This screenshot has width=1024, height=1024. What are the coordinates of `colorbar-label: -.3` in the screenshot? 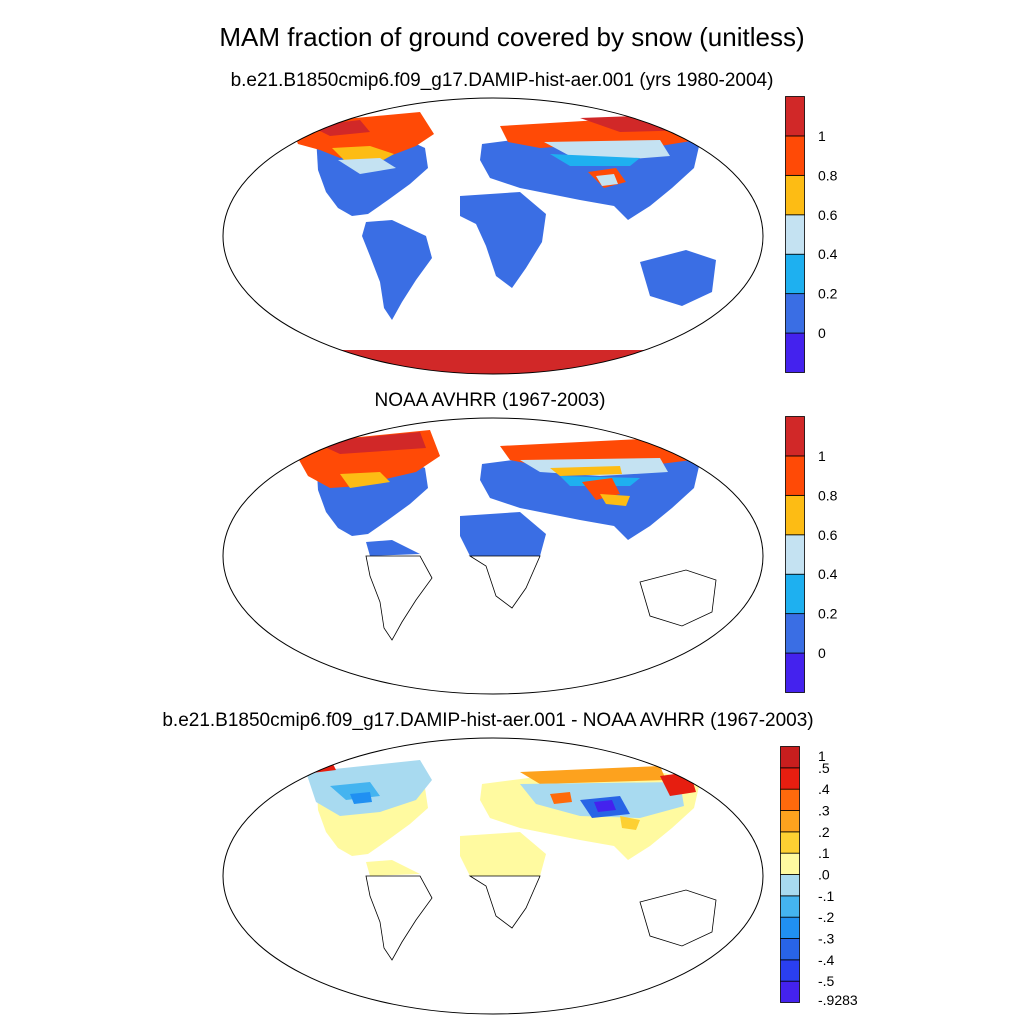 It's located at (826, 939).